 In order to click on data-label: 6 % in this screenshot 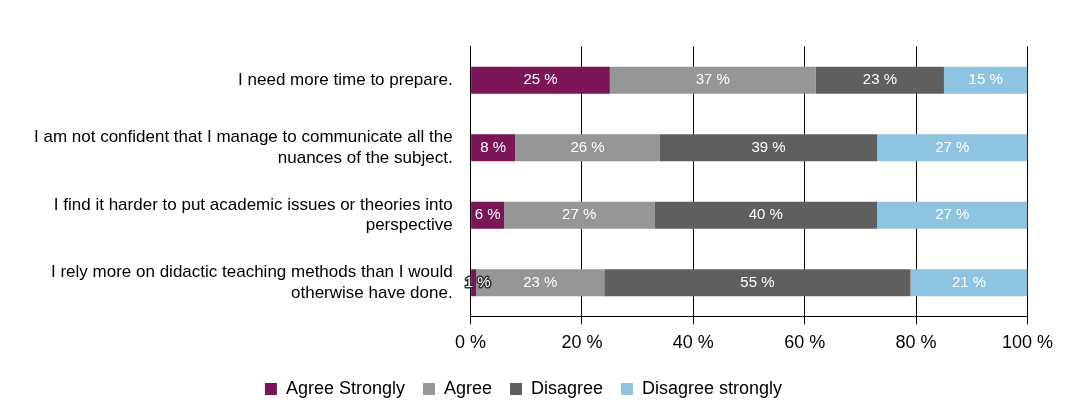, I will do `click(487, 214)`.